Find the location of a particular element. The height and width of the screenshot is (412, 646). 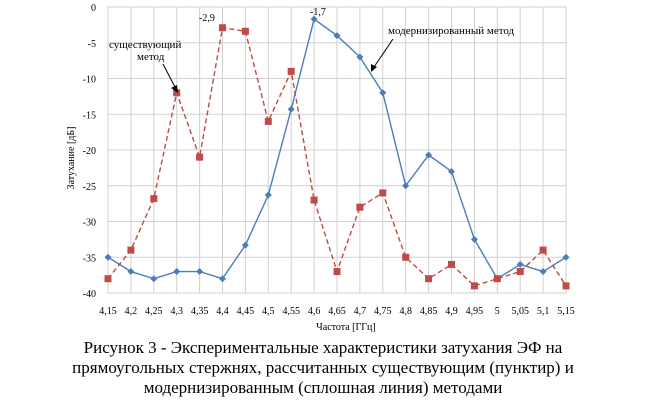

annotation-existing-line2: метод is located at coordinates (151, 57).